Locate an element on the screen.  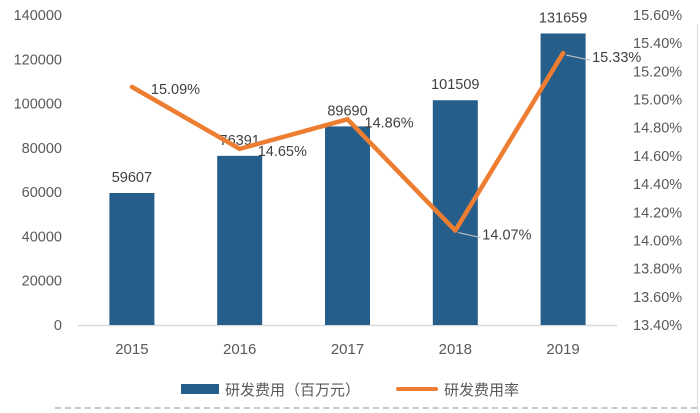
right-axis-tick: 14.20% is located at coordinates (657, 213).